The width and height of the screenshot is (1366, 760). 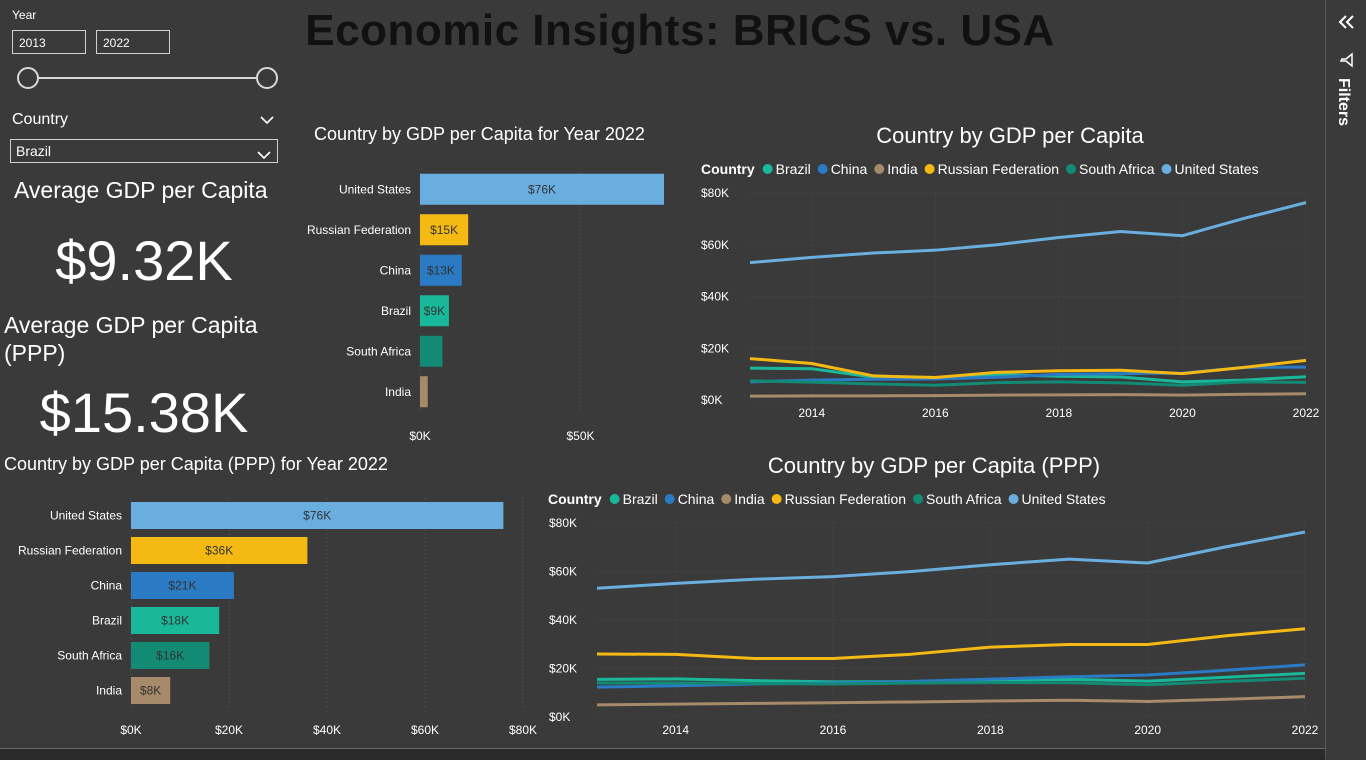 What do you see at coordinates (715, 297) in the screenshot?
I see `y-tick-label: $40K` at bounding box center [715, 297].